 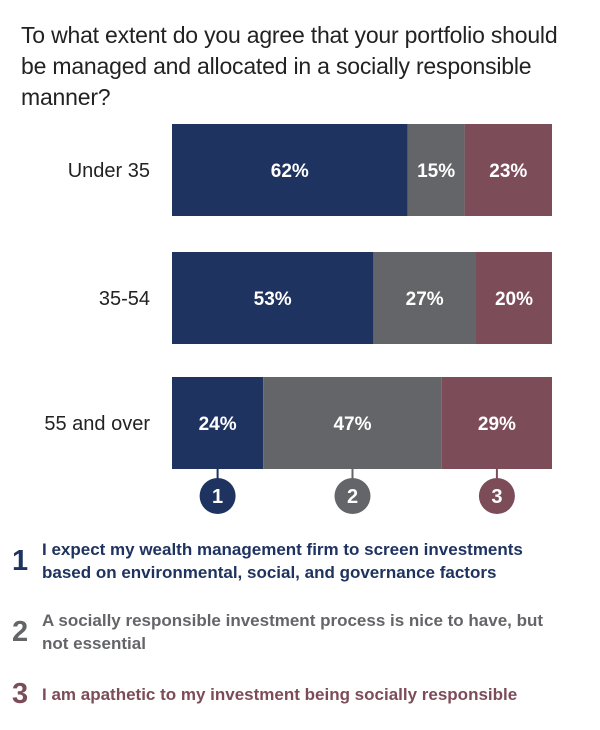 I want to click on data-label: 23%, so click(x=508, y=171).